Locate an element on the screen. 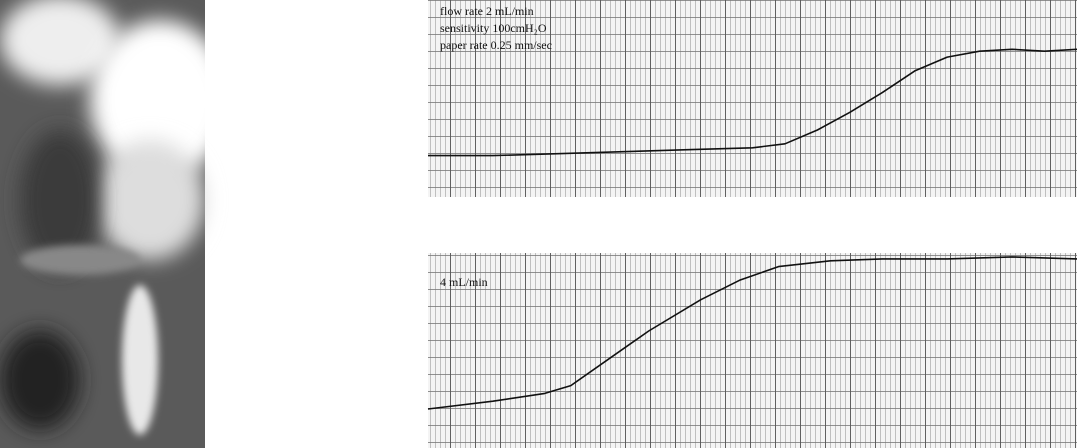  annotation: sensitivity 100cmH₂O is located at coordinates (493, 28).